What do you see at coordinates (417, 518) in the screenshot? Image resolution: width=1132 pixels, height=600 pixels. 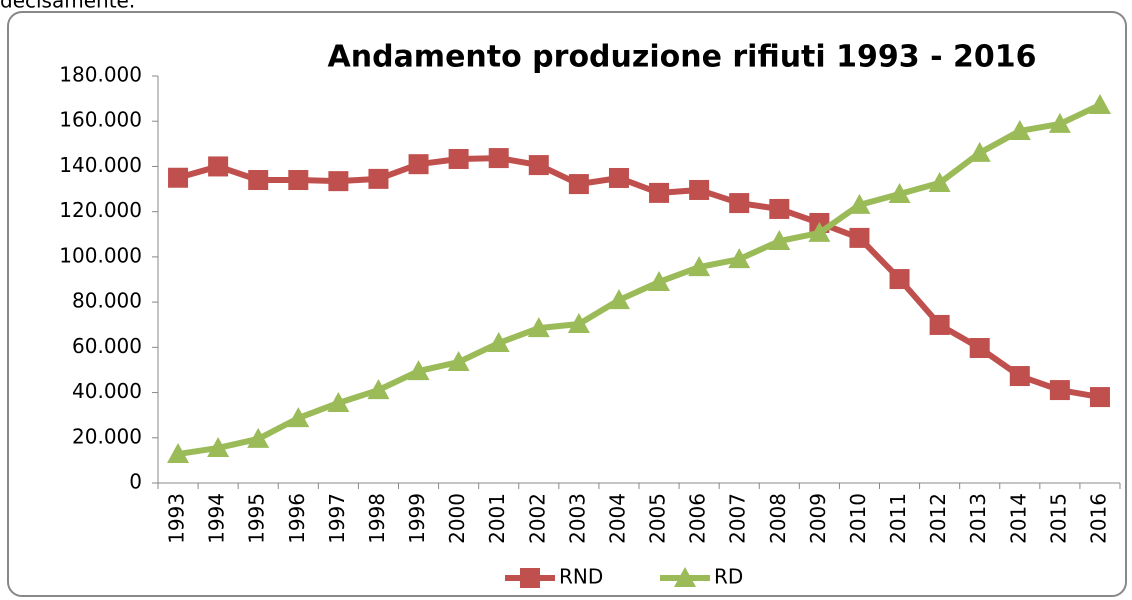 I see `x-tick-label: 1999` at bounding box center [417, 518].